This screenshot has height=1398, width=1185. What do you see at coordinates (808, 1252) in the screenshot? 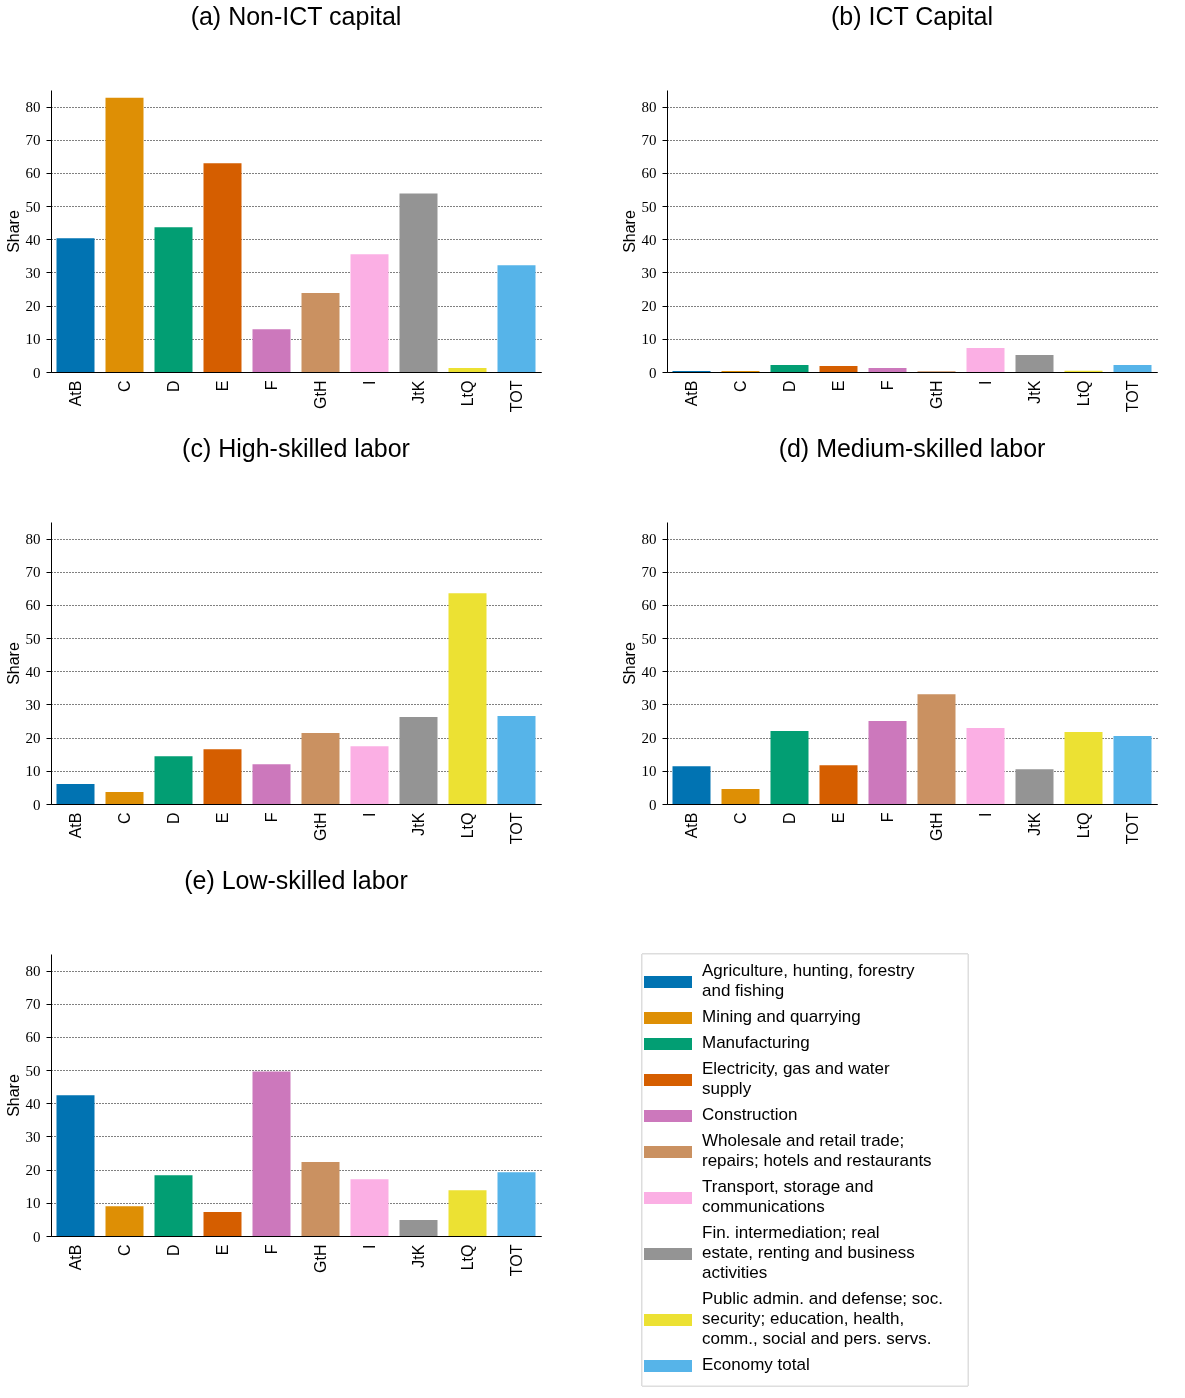
I see `legend-label: Fin. intermediation; real estate, renting and business activities` at bounding box center [808, 1252].